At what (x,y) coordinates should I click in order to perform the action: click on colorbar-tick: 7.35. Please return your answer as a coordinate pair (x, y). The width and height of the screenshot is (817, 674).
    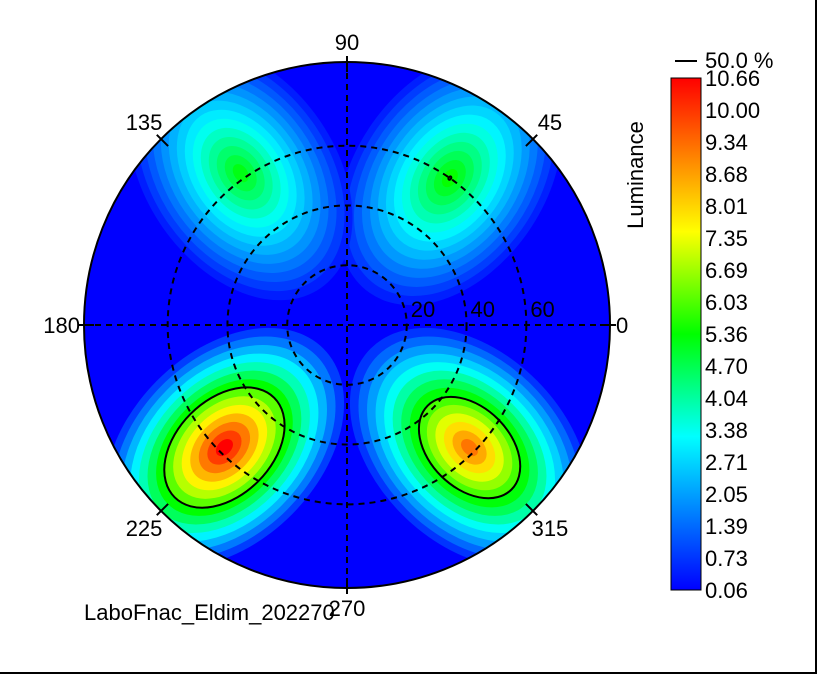
    Looking at the image, I should click on (726, 238).